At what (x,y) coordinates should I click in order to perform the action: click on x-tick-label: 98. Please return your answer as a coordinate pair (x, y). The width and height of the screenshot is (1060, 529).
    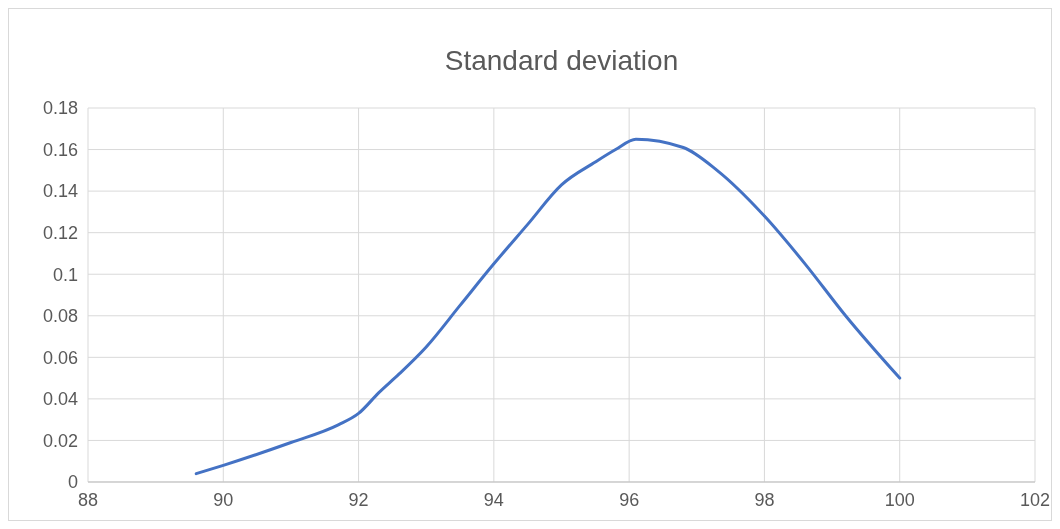
    Looking at the image, I should click on (764, 500).